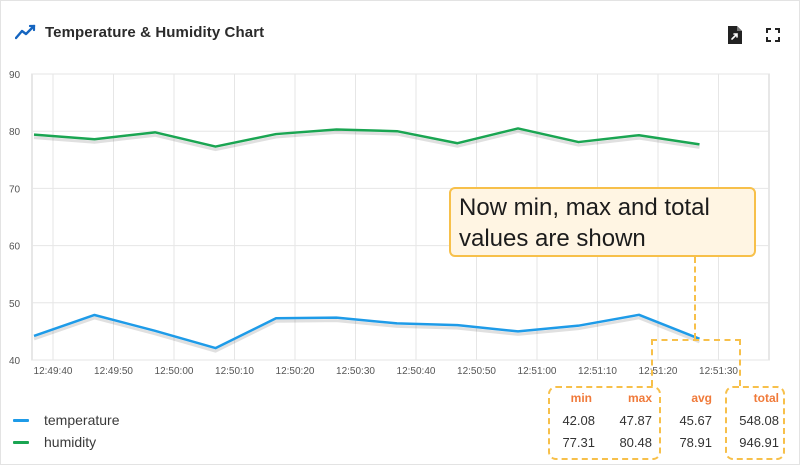  I want to click on legend-label: humidity, so click(70, 442).